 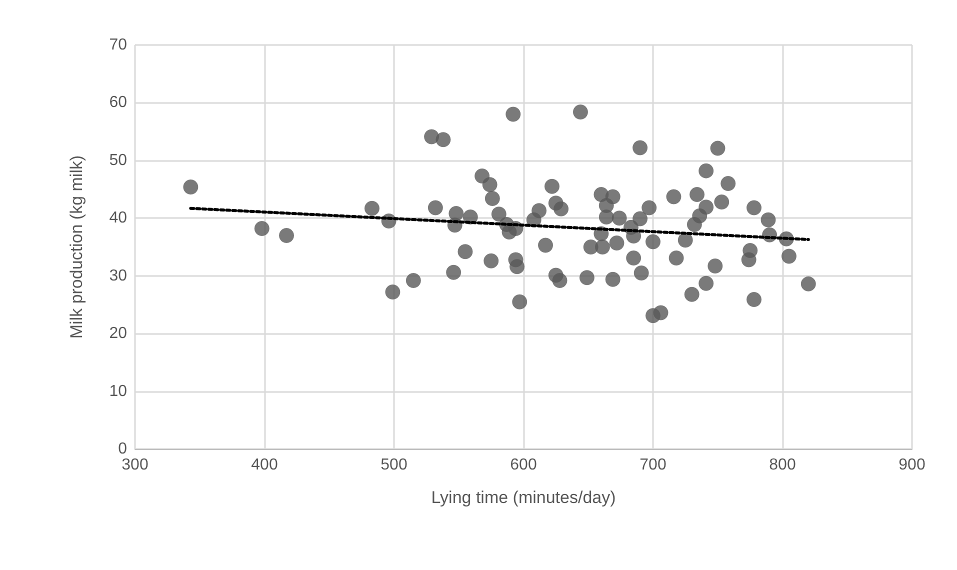 I want to click on y-tick-label: 20, so click(x=118, y=333).